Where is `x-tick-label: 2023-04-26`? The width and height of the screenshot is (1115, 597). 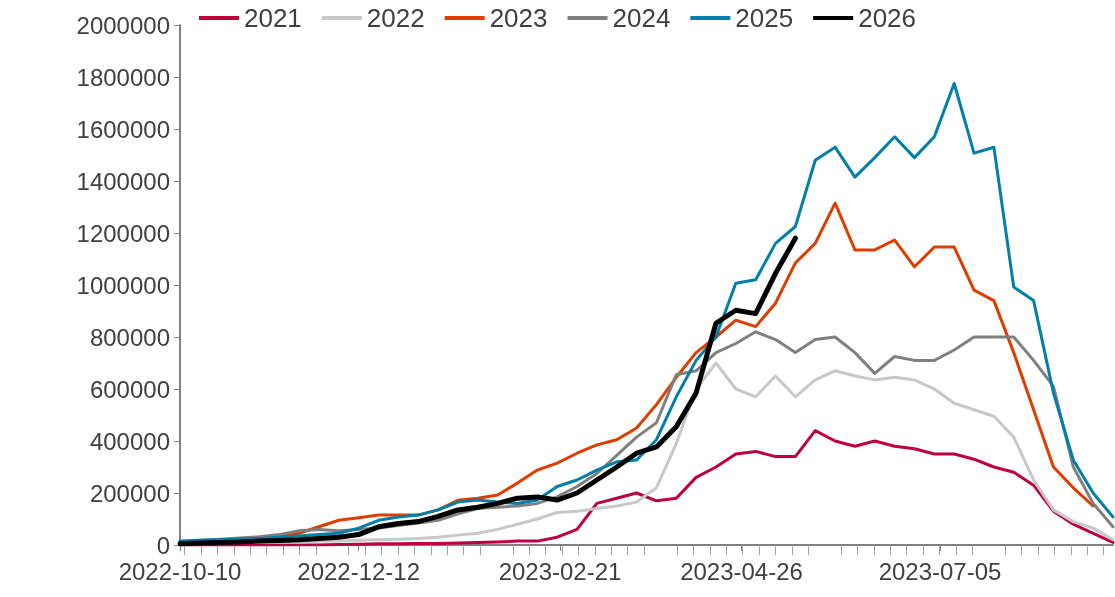
x-tick-label: 2023-04-26 is located at coordinates (741, 571).